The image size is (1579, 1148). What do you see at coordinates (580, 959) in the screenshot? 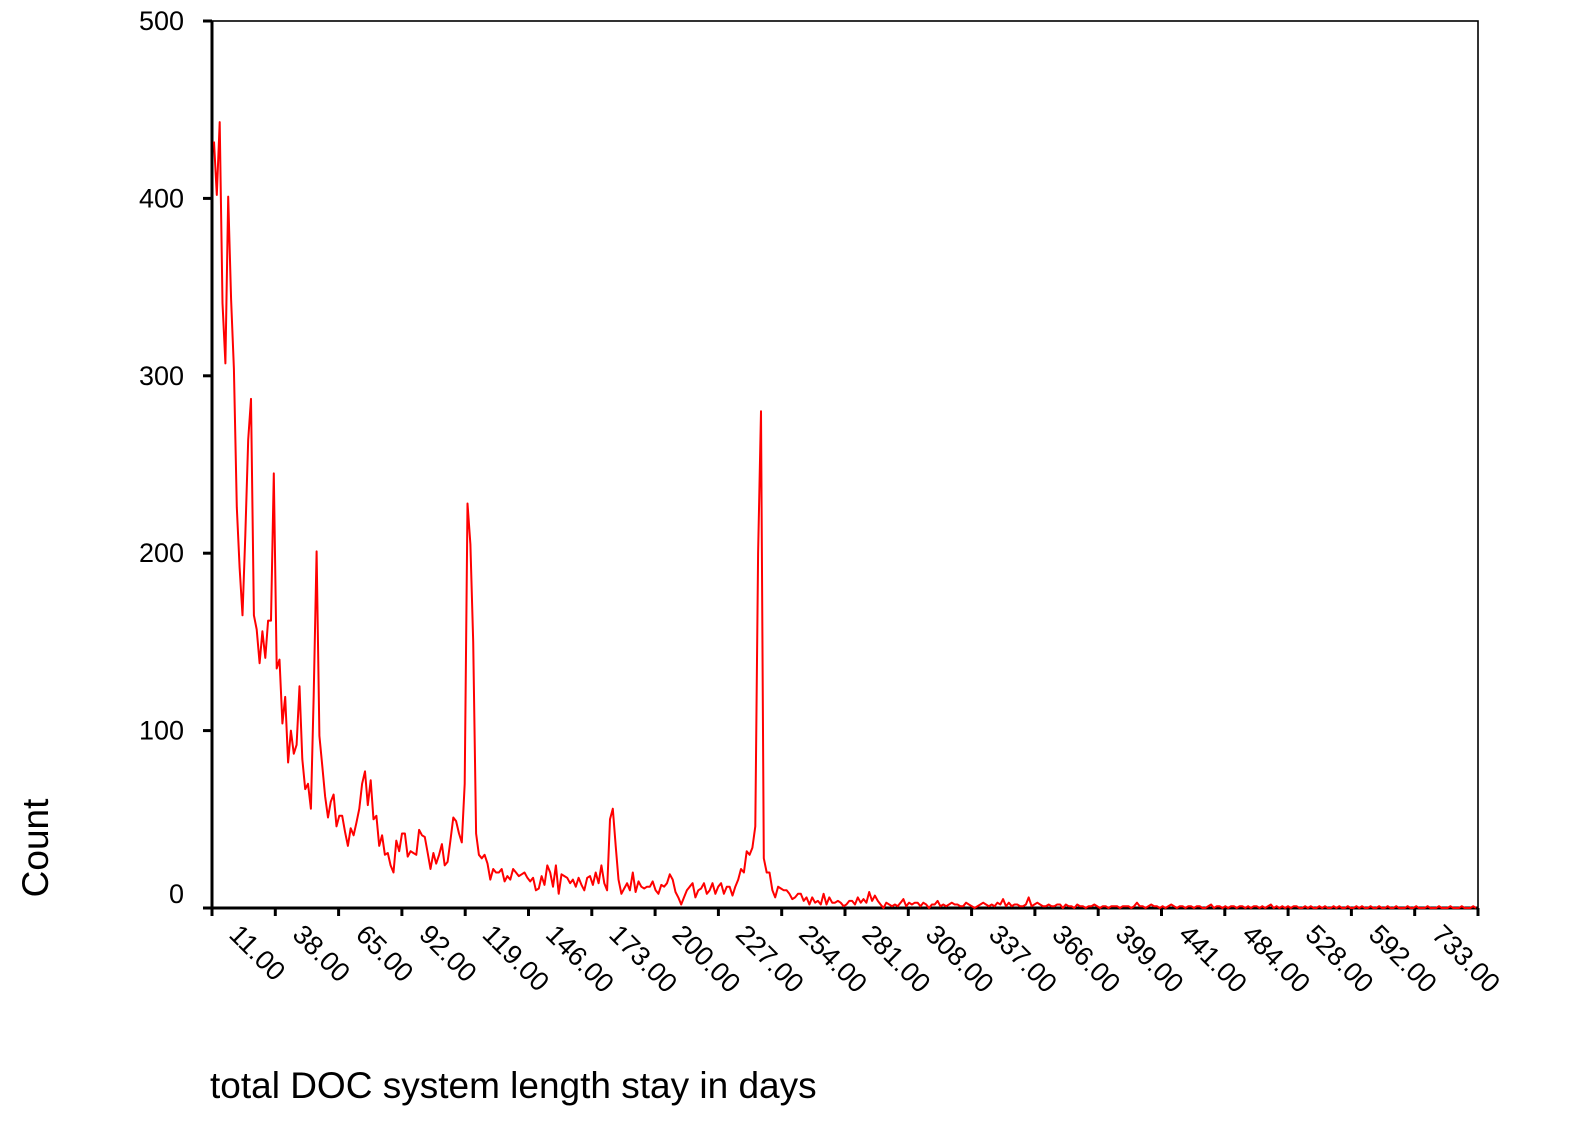
I see `x-tick-label: 146.00` at bounding box center [580, 959].